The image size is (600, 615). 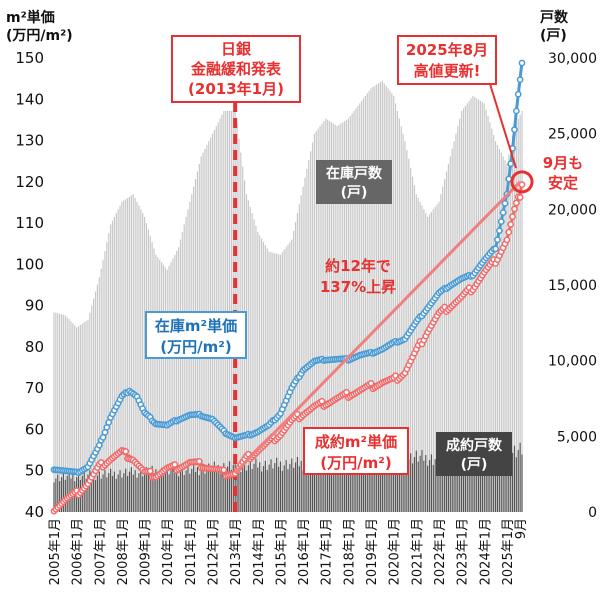 What do you see at coordinates (563, 163) in the screenshot?
I see `sept-annotation-line1: 9月も` at bounding box center [563, 163].